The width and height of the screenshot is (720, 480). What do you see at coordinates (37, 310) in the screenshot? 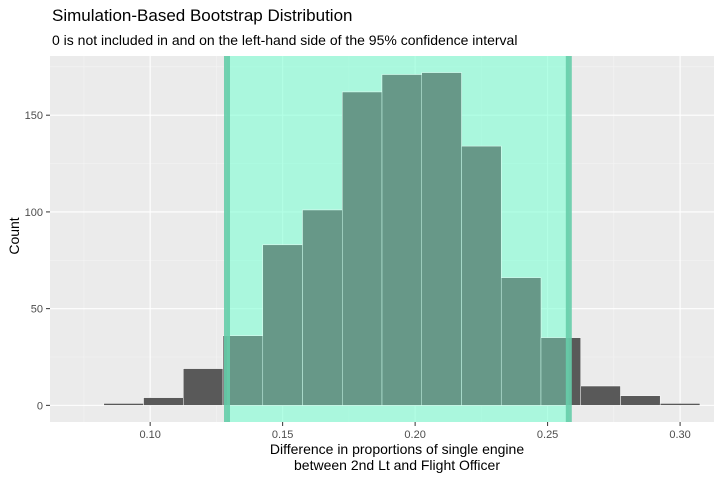
I see `y-tick-label: 50` at bounding box center [37, 310].